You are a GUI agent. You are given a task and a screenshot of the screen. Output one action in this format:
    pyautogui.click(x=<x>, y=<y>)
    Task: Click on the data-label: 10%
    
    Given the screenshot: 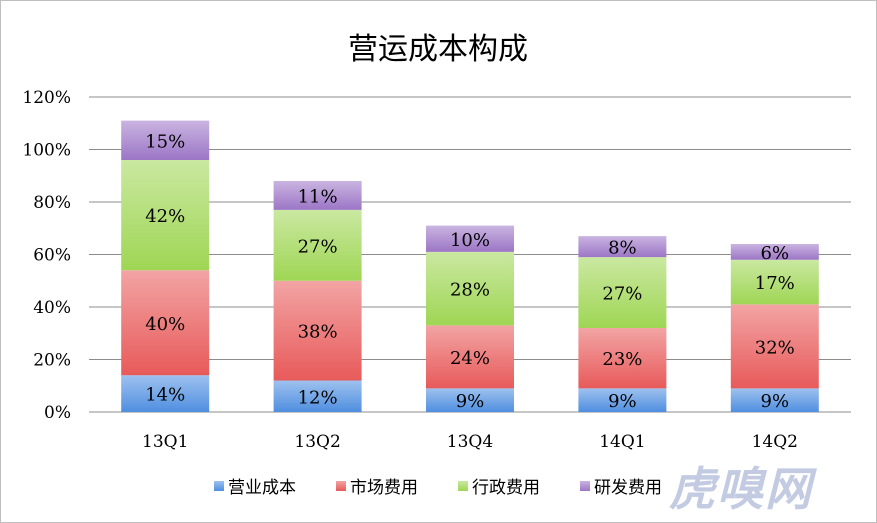 What is the action you would take?
    pyautogui.click(x=470, y=240)
    